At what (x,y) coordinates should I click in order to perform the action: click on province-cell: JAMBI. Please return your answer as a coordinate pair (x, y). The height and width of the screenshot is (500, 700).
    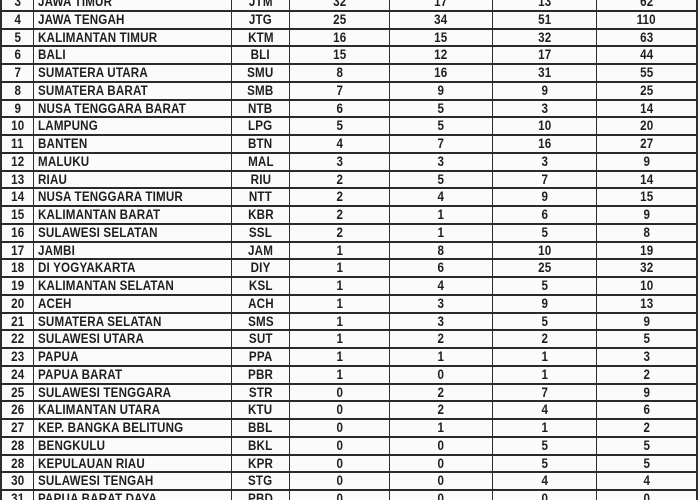
    Looking at the image, I should click on (133, 250).